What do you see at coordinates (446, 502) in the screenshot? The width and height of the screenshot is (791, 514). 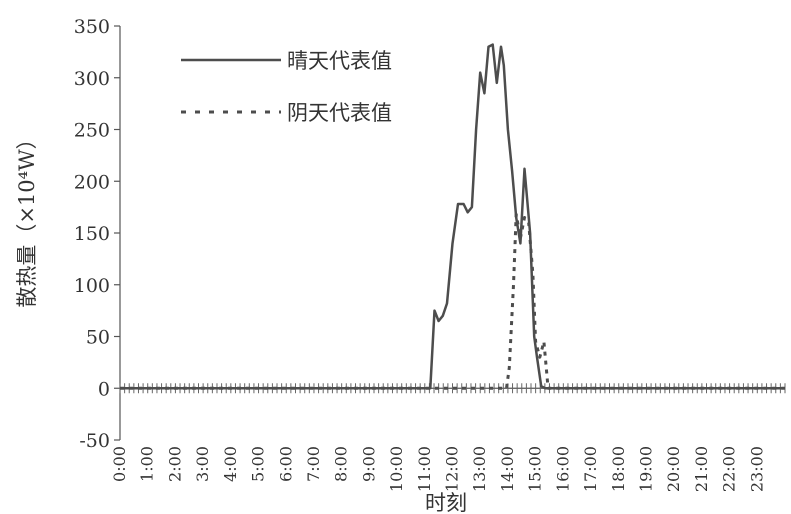 I see `x-axis-title: 时刻` at bounding box center [446, 502].